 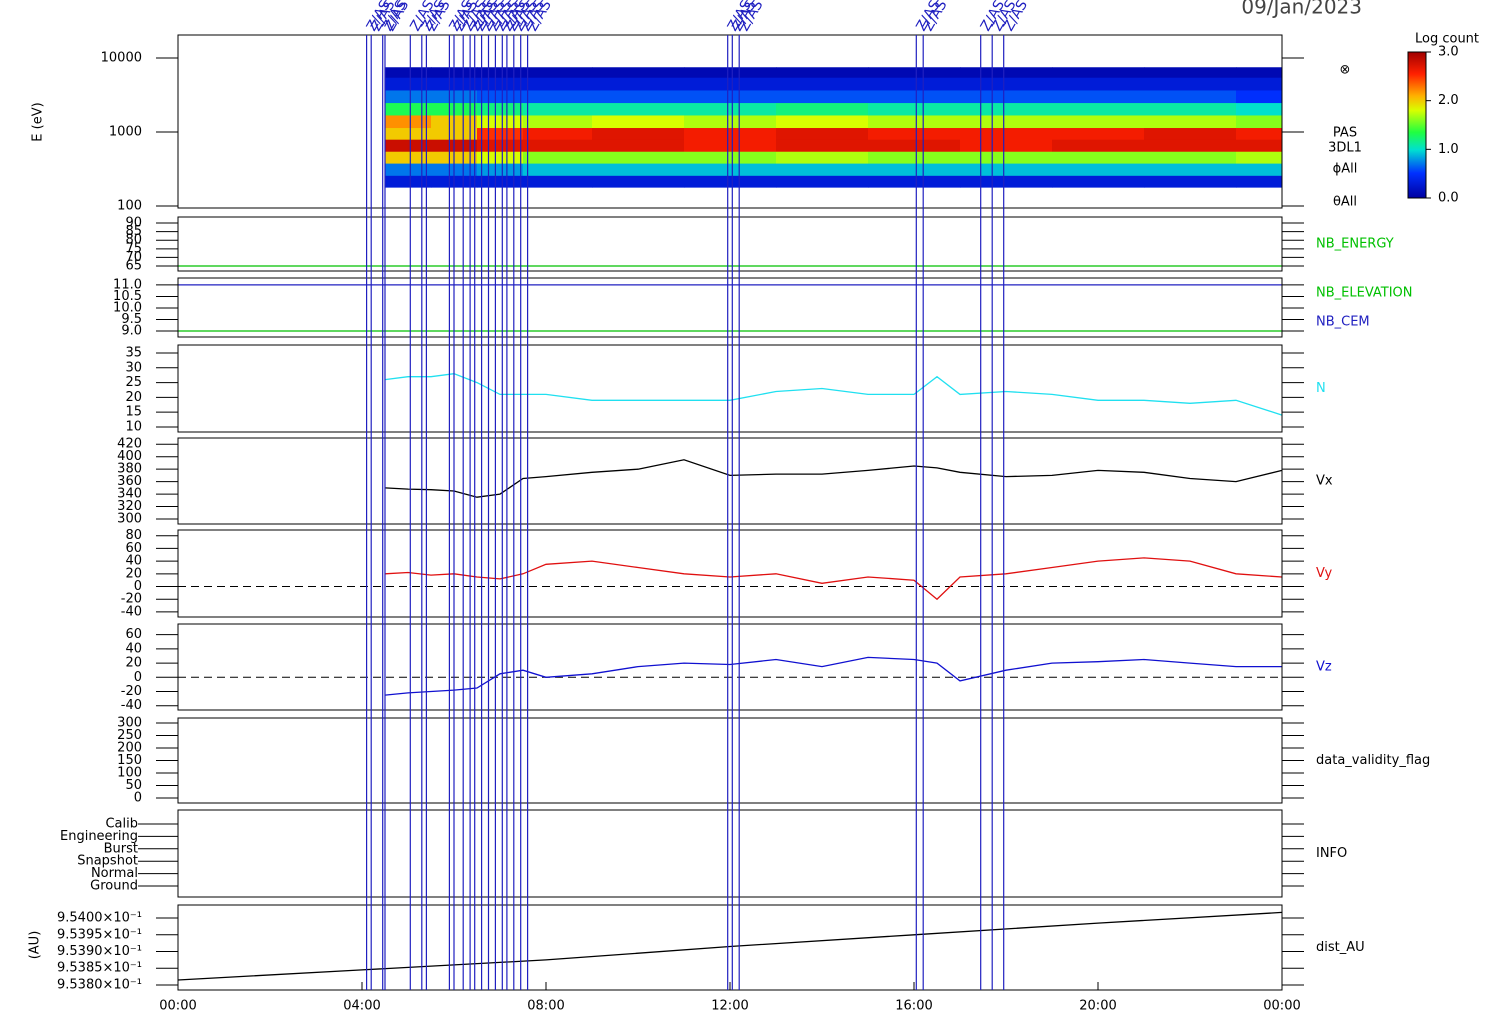 What do you see at coordinates (133, 426) in the screenshot?
I see `y-tick-label: 10` at bounding box center [133, 426].